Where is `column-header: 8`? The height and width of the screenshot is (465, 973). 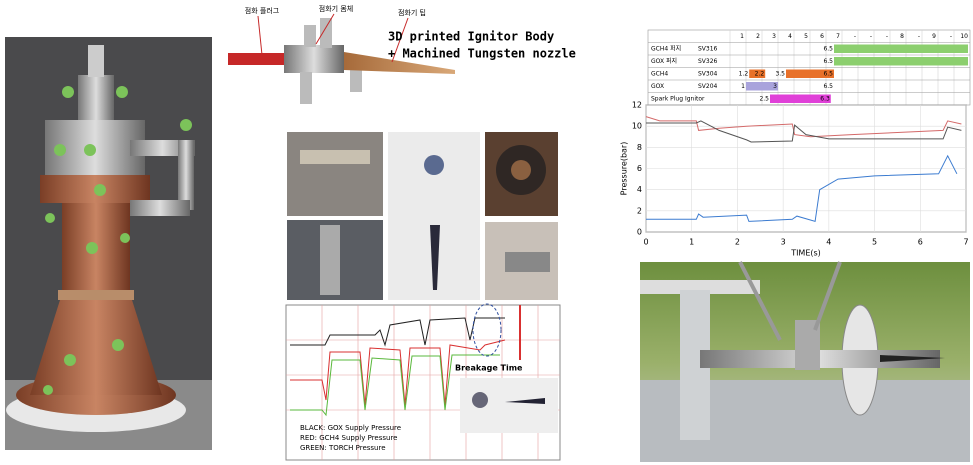 column-header: 8 is located at coordinates (902, 36).